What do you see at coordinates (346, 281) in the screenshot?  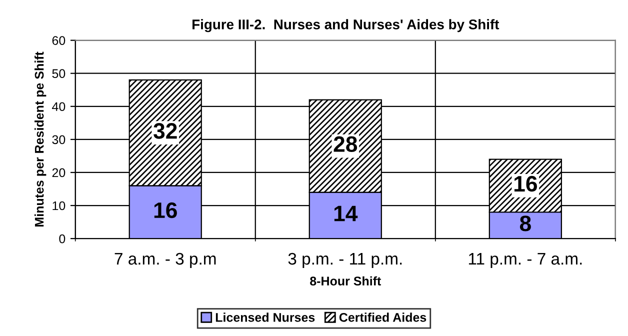 I see `x-axis-title: 8-Hour Shift` at bounding box center [346, 281].